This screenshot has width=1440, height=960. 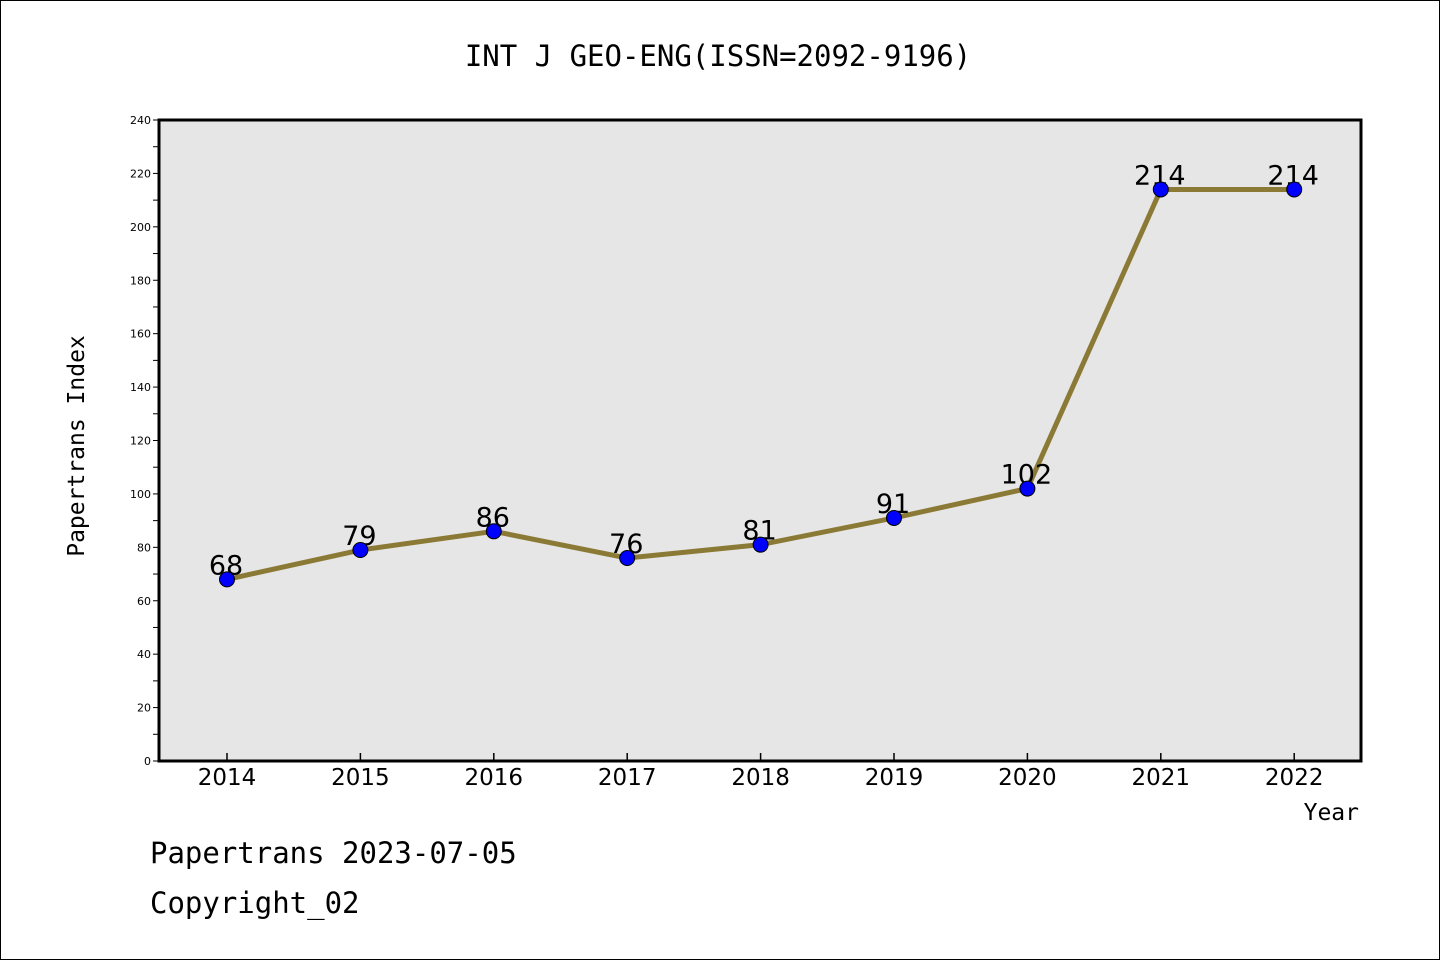 What do you see at coordinates (894, 778) in the screenshot?
I see `x-tick-label: 2019` at bounding box center [894, 778].